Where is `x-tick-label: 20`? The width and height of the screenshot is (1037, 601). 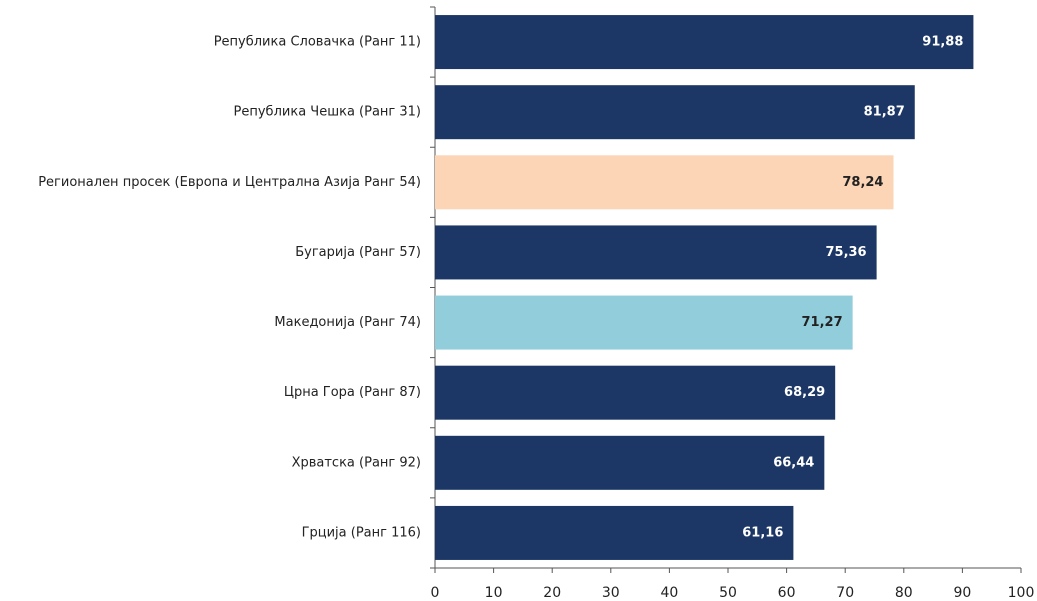 x-tick-label: 20 is located at coordinates (552, 593).